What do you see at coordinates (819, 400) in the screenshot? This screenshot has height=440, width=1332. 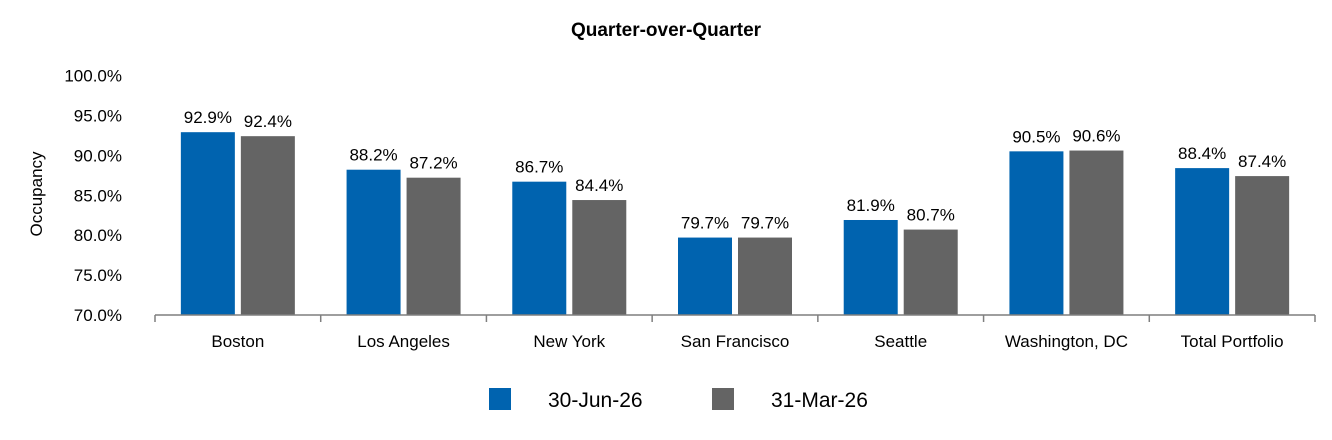 I see `legend-label: 31-Mar-26` at bounding box center [819, 400].